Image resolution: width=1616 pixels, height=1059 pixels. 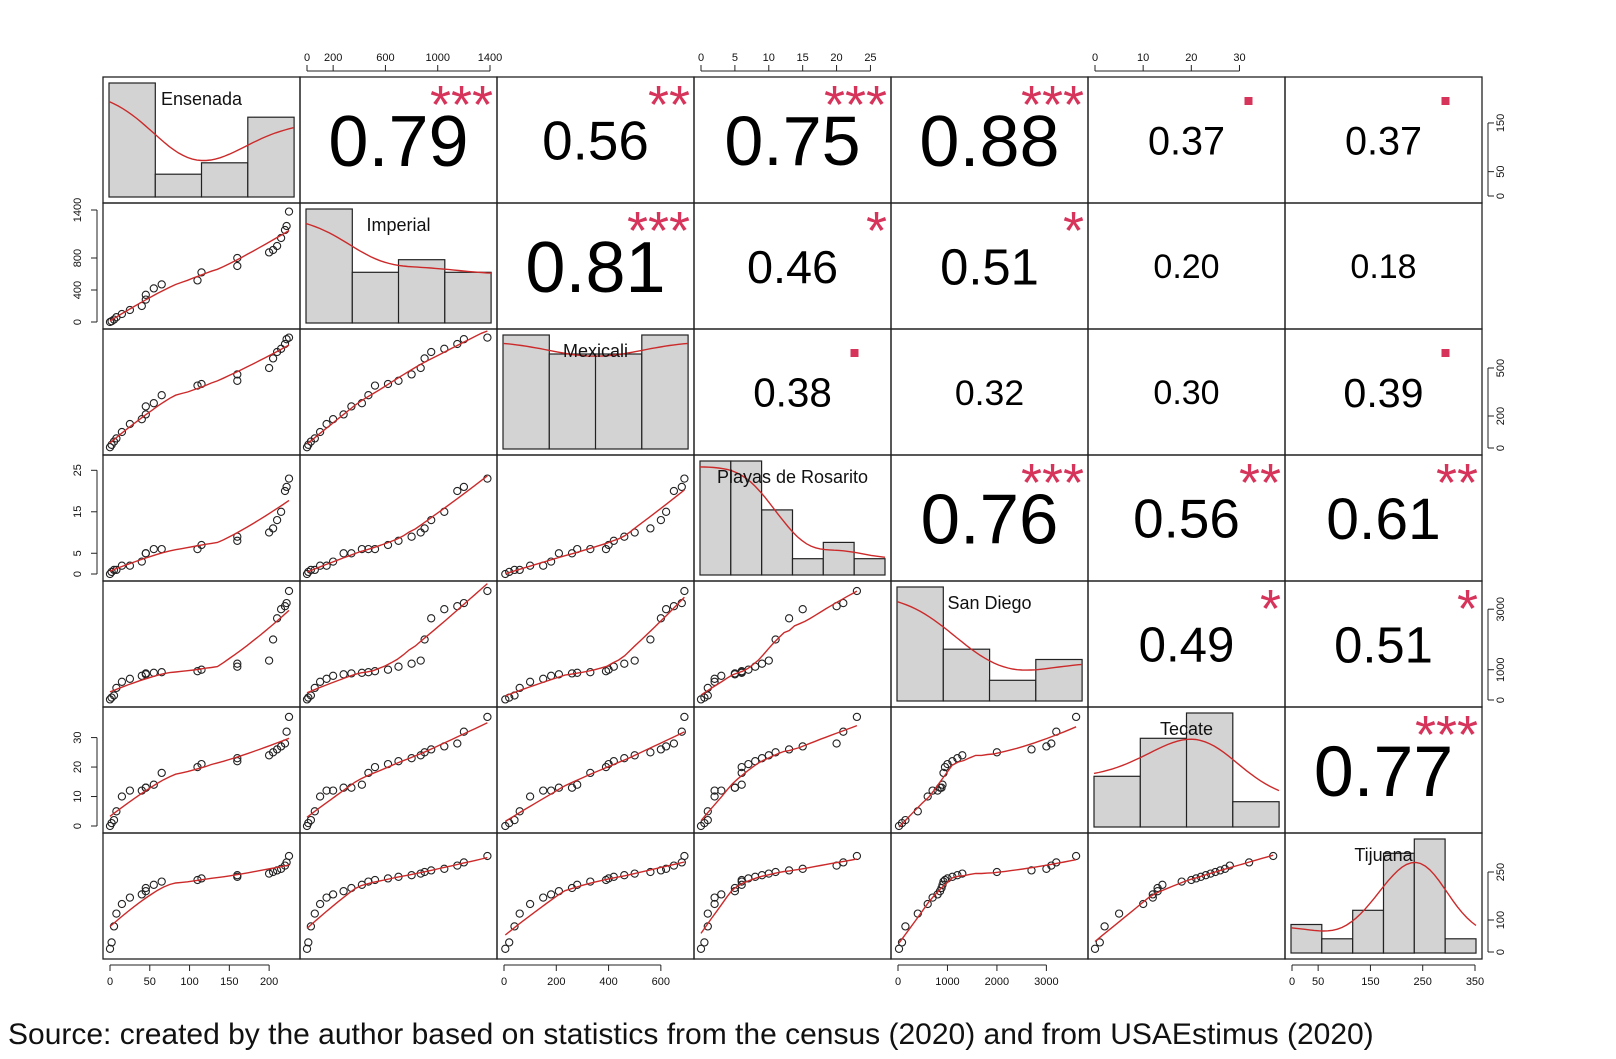 I want to click on significance-stars: *, so click(x=1467, y=609).